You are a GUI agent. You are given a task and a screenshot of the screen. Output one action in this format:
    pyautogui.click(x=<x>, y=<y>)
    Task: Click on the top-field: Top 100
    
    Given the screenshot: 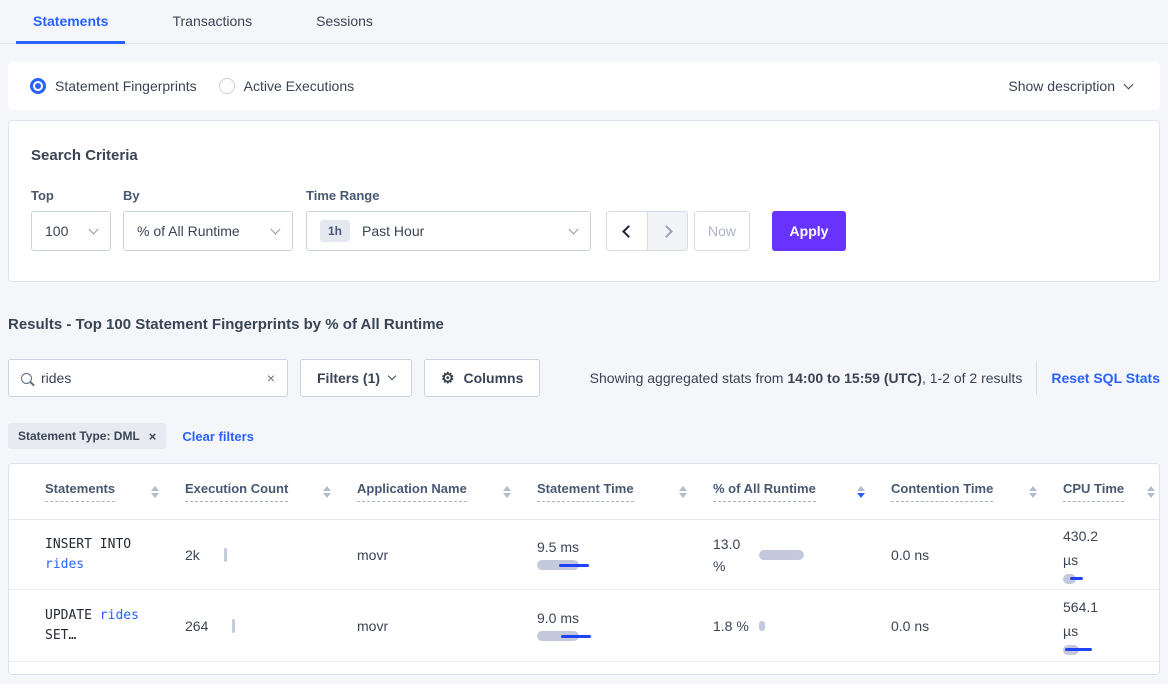 What is the action you would take?
    pyautogui.click(x=77, y=219)
    